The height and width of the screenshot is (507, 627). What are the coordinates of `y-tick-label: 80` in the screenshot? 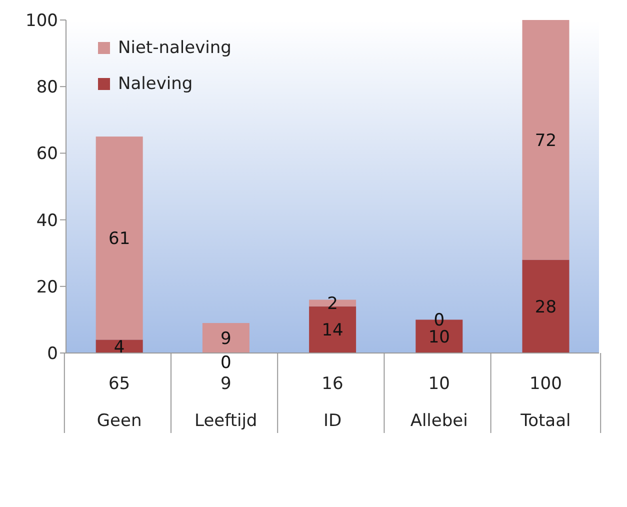 It's located at (47, 88).